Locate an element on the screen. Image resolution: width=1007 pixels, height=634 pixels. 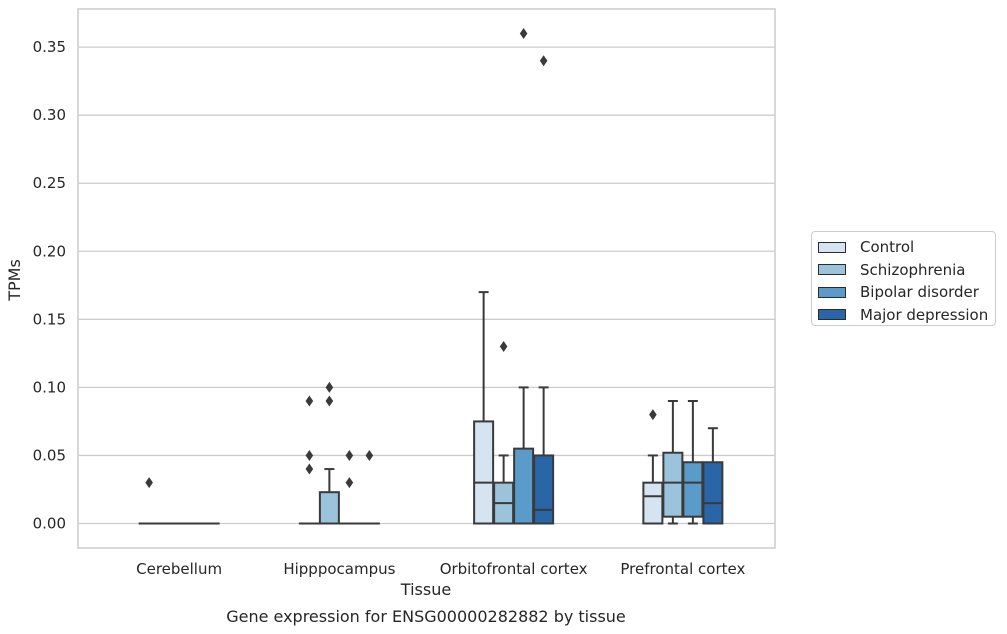
legend-item: Schizophrenia is located at coordinates (906, 270).